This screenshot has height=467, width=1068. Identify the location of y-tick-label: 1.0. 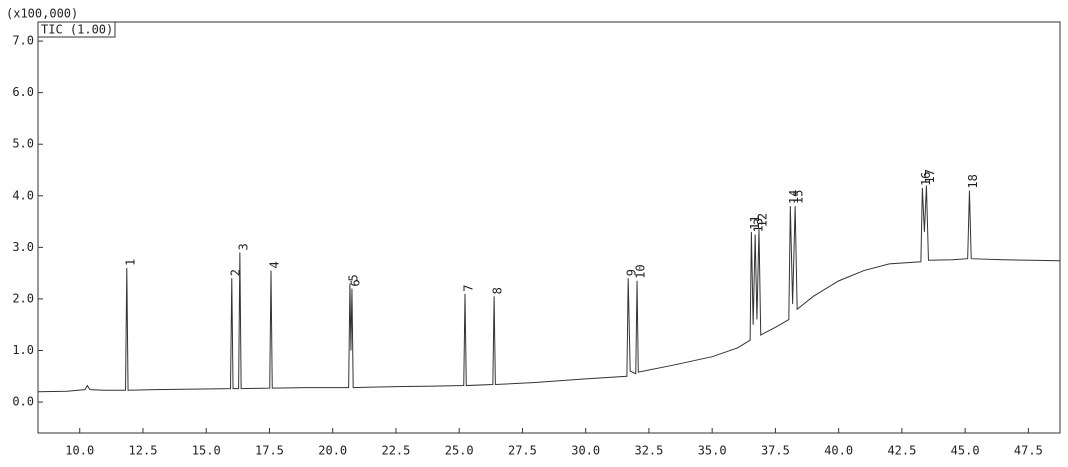
(23, 350).